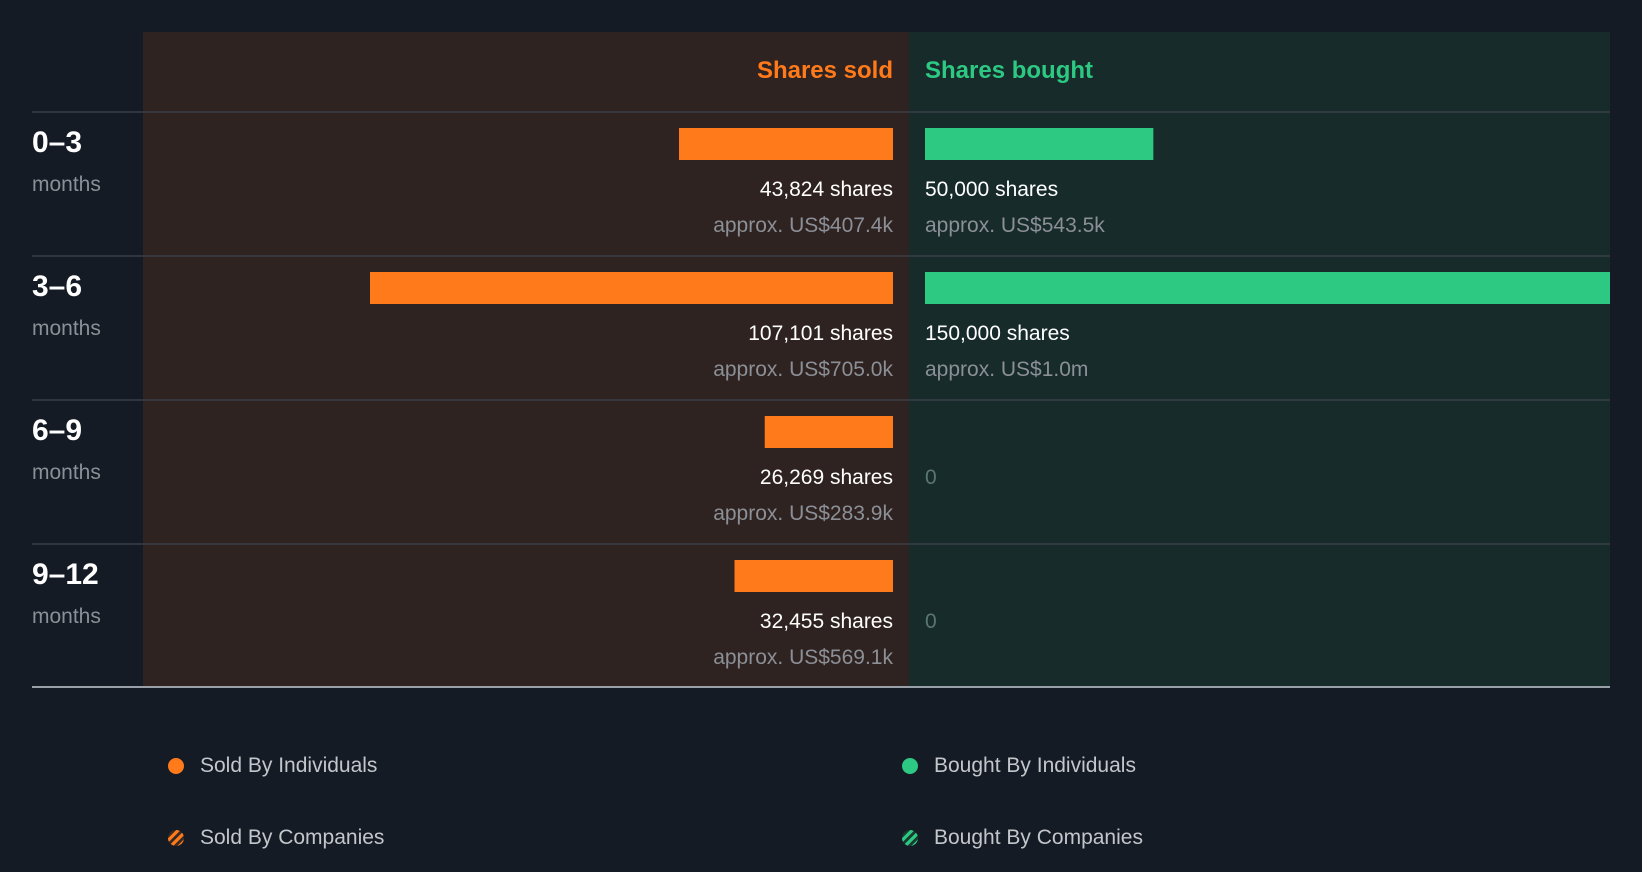 This screenshot has height=872, width=1642. What do you see at coordinates (1015, 225) in the screenshot?
I see `bought-value-label: approx. US$543.5k` at bounding box center [1015, 225].